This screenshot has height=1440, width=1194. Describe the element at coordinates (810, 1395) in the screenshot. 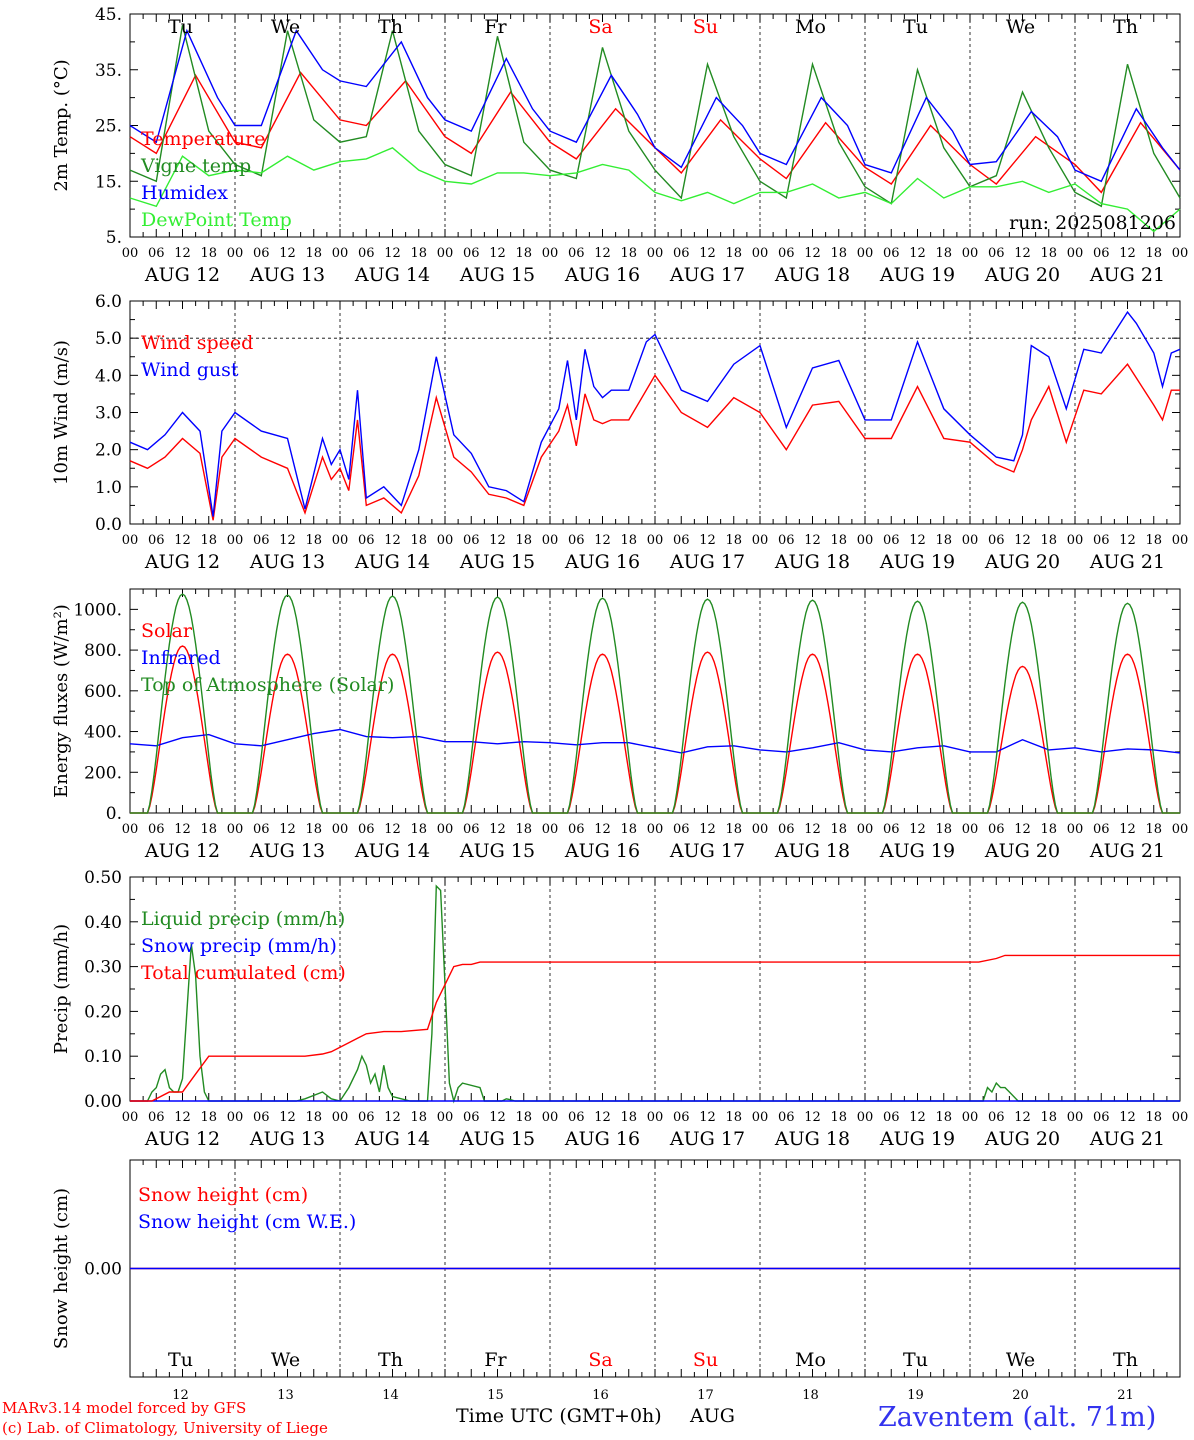

I see `day-number-label: 18` at that location.